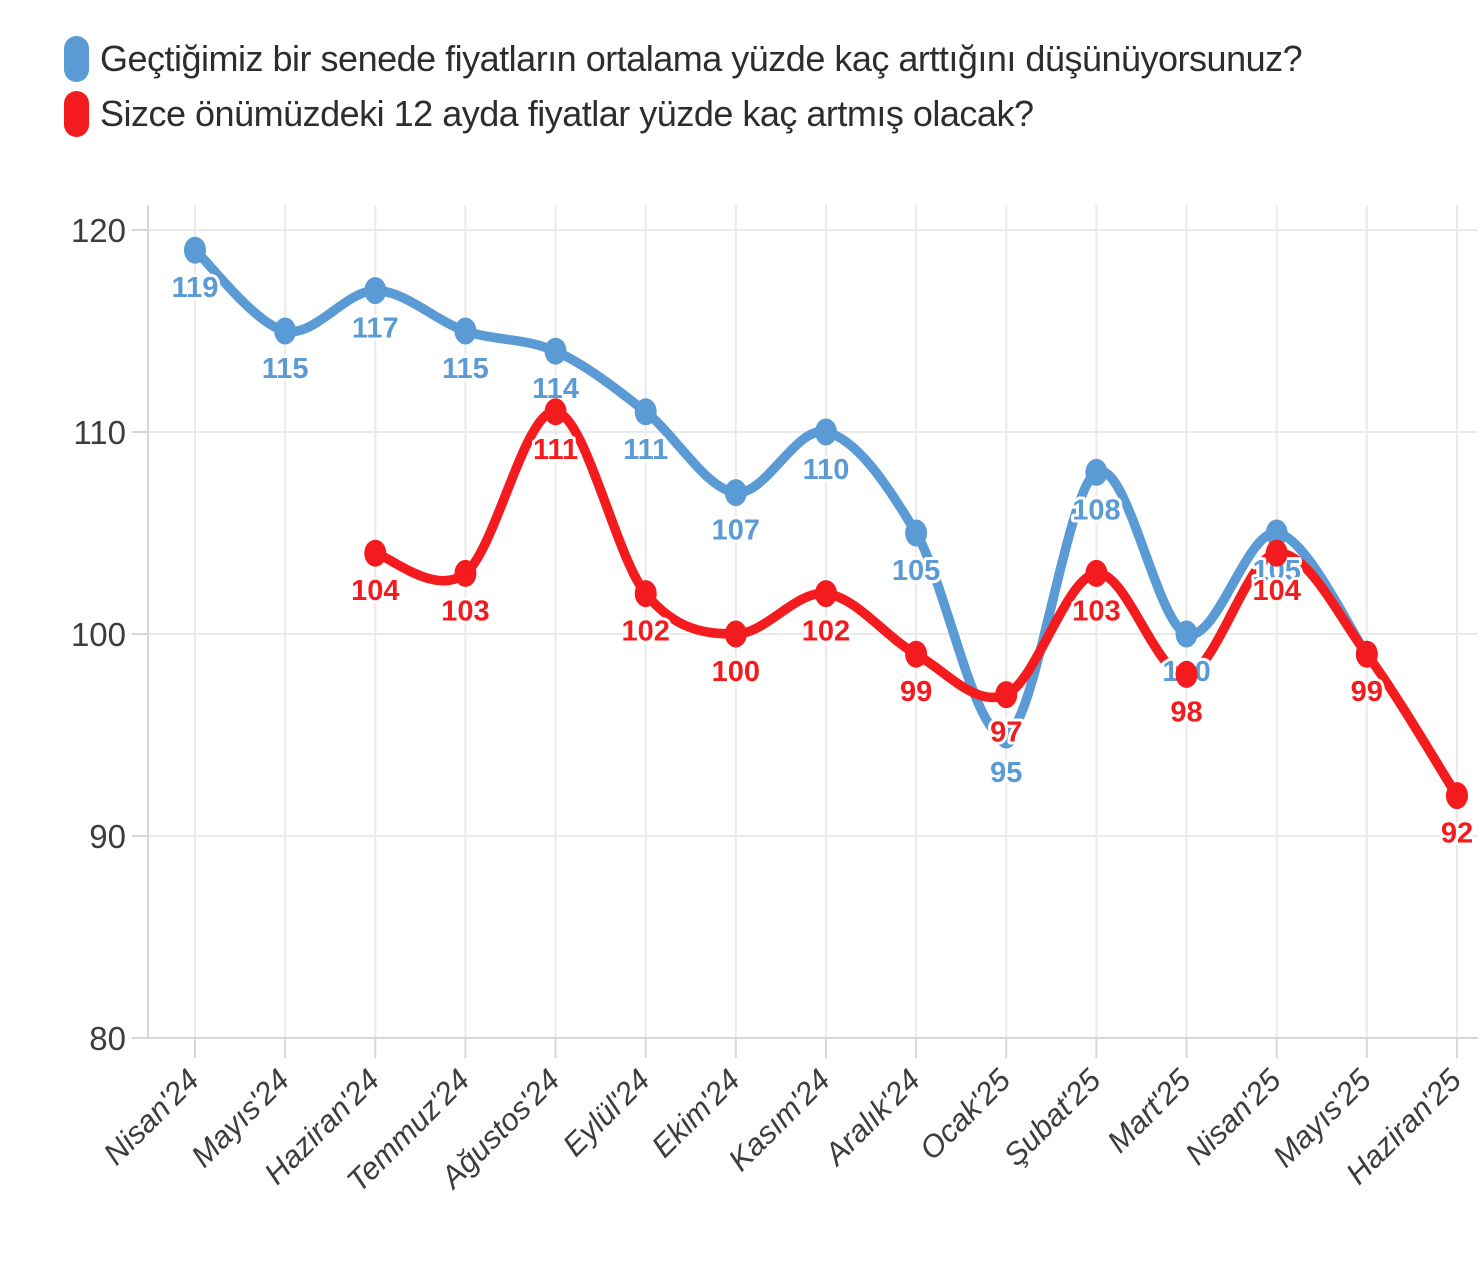 This screenshot has height=1280, width=1483. What do you see at coordinates (1052, 1117) in the screenshot?
I see `x-axis-tick-label: Şubat'25` at bounding box center [1052, 1117].